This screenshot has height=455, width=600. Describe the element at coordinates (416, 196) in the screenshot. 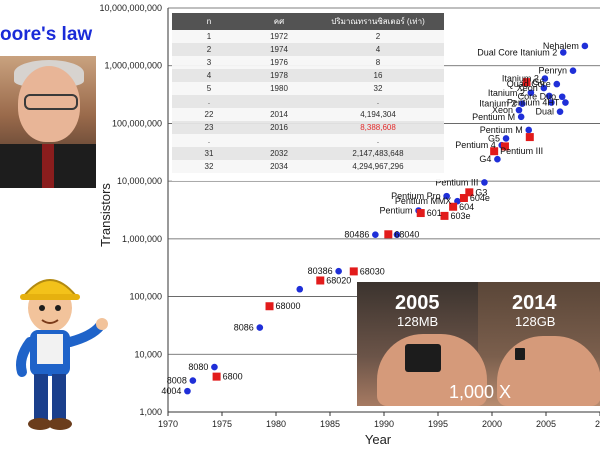

I see `data-label: Pentium Pro` at that location.